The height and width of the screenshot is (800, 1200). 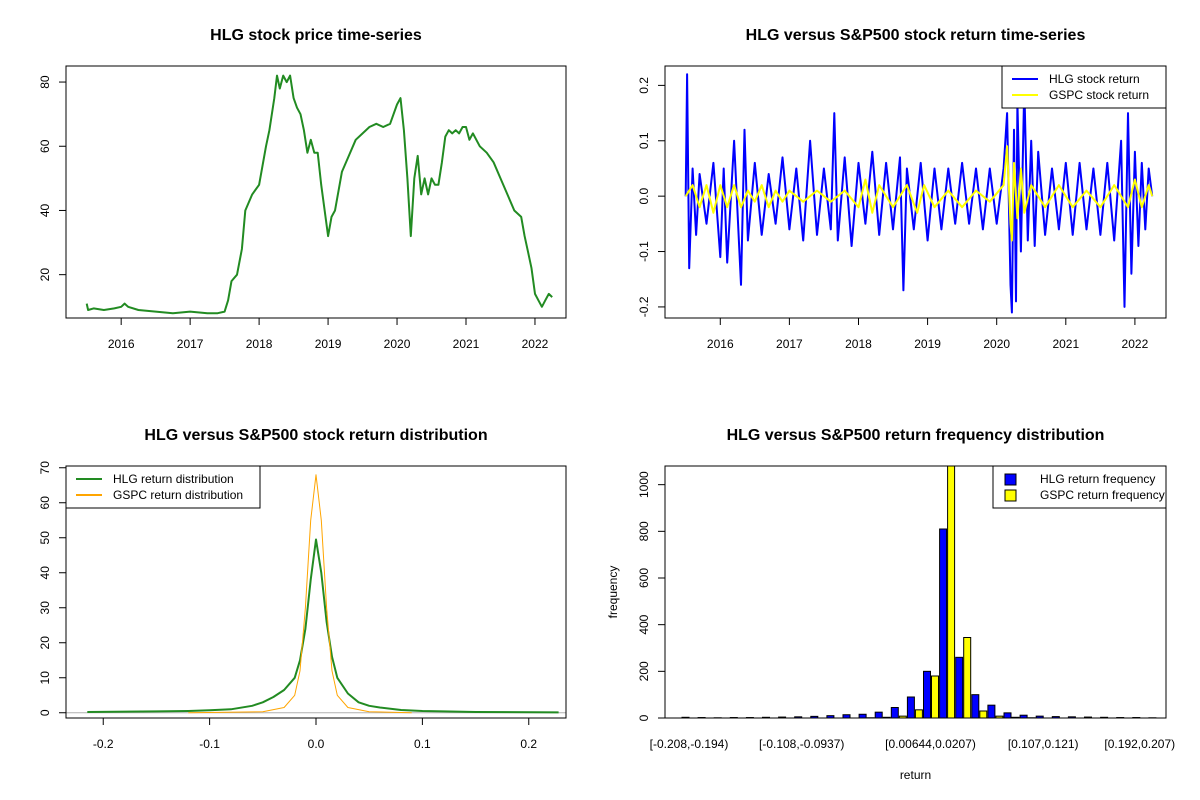 What do you see at coordinates (644, 85) in the screenshot?
I see `y-tick-label: 0.2` at bounding box center [644, 85].